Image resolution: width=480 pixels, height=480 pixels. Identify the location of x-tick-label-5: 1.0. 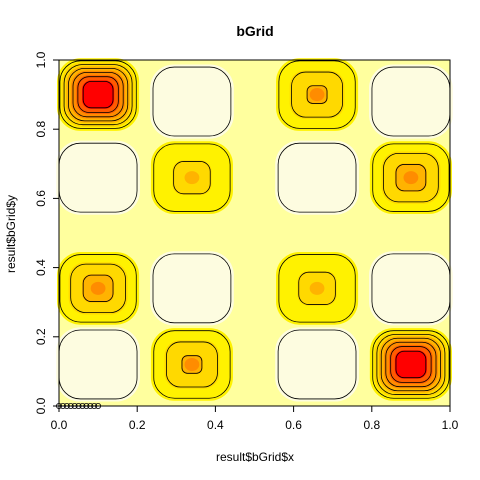
(450, 425).